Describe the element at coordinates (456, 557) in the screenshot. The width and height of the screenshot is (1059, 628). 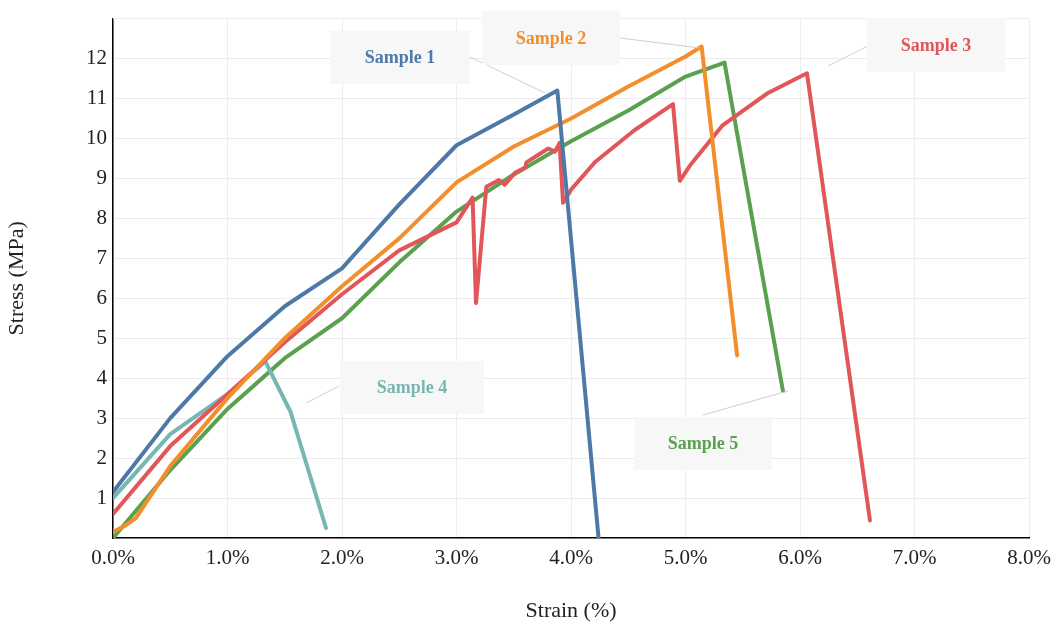
I see `x-tick-label: 3.0%` at that location.